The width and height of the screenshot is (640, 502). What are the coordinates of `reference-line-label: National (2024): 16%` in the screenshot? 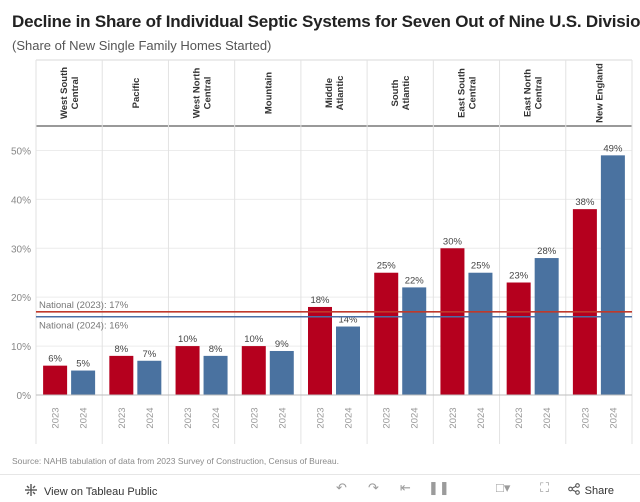 It's located at (84, 326).